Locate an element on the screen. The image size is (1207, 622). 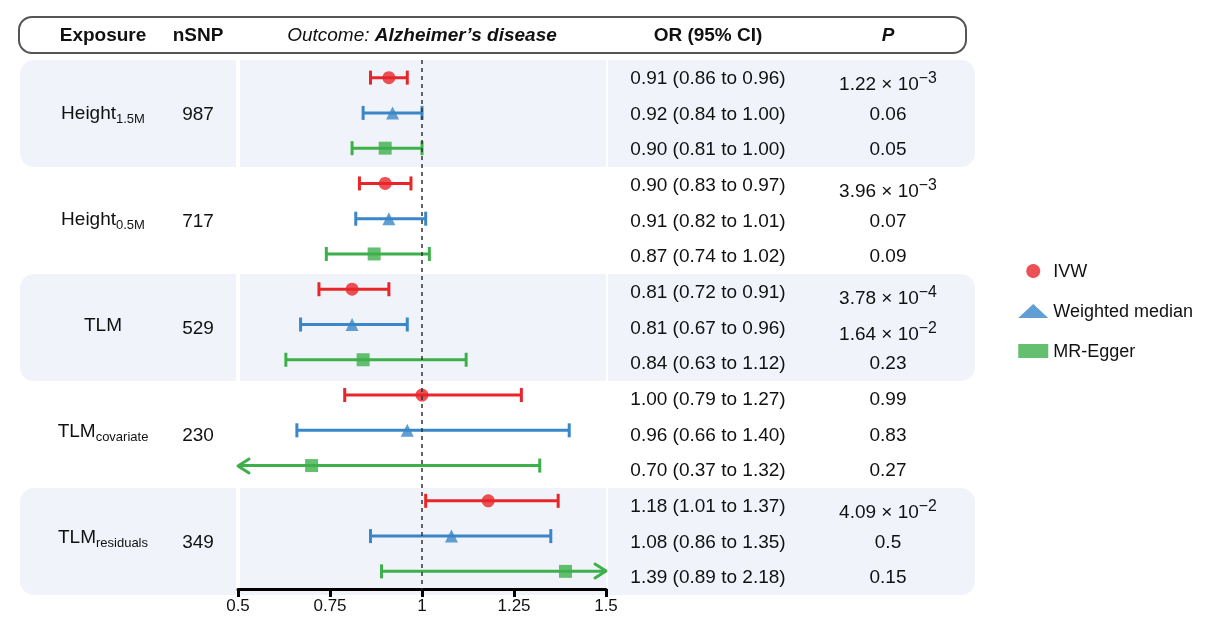
text: 1.08 (0.86 to 1.35) is located at coordinates (708, 541).